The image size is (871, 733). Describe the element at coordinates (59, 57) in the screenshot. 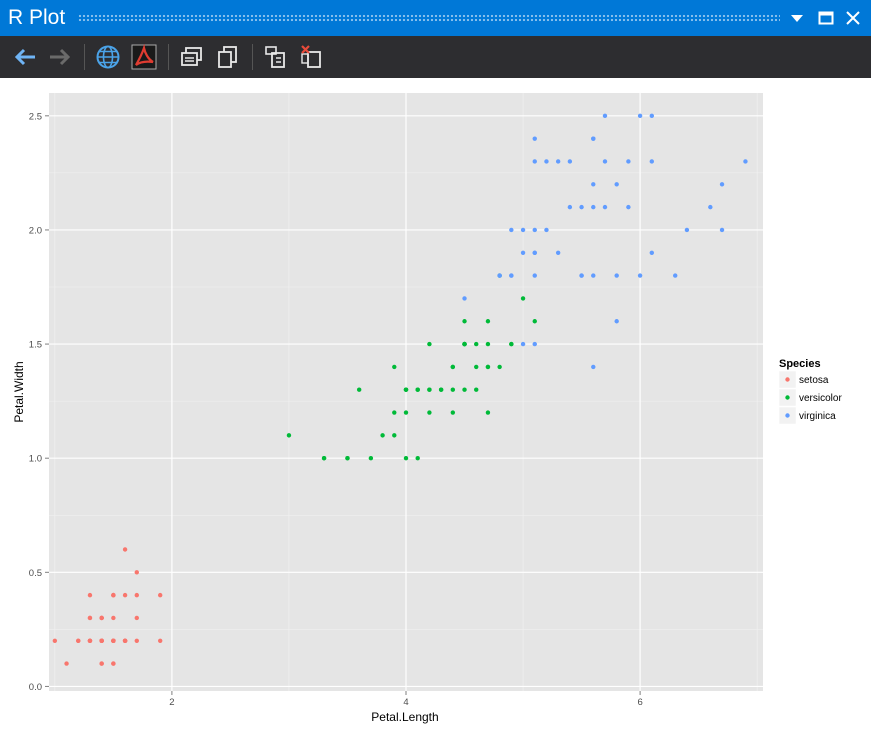

I see `forward-arrow-icon` at that location.